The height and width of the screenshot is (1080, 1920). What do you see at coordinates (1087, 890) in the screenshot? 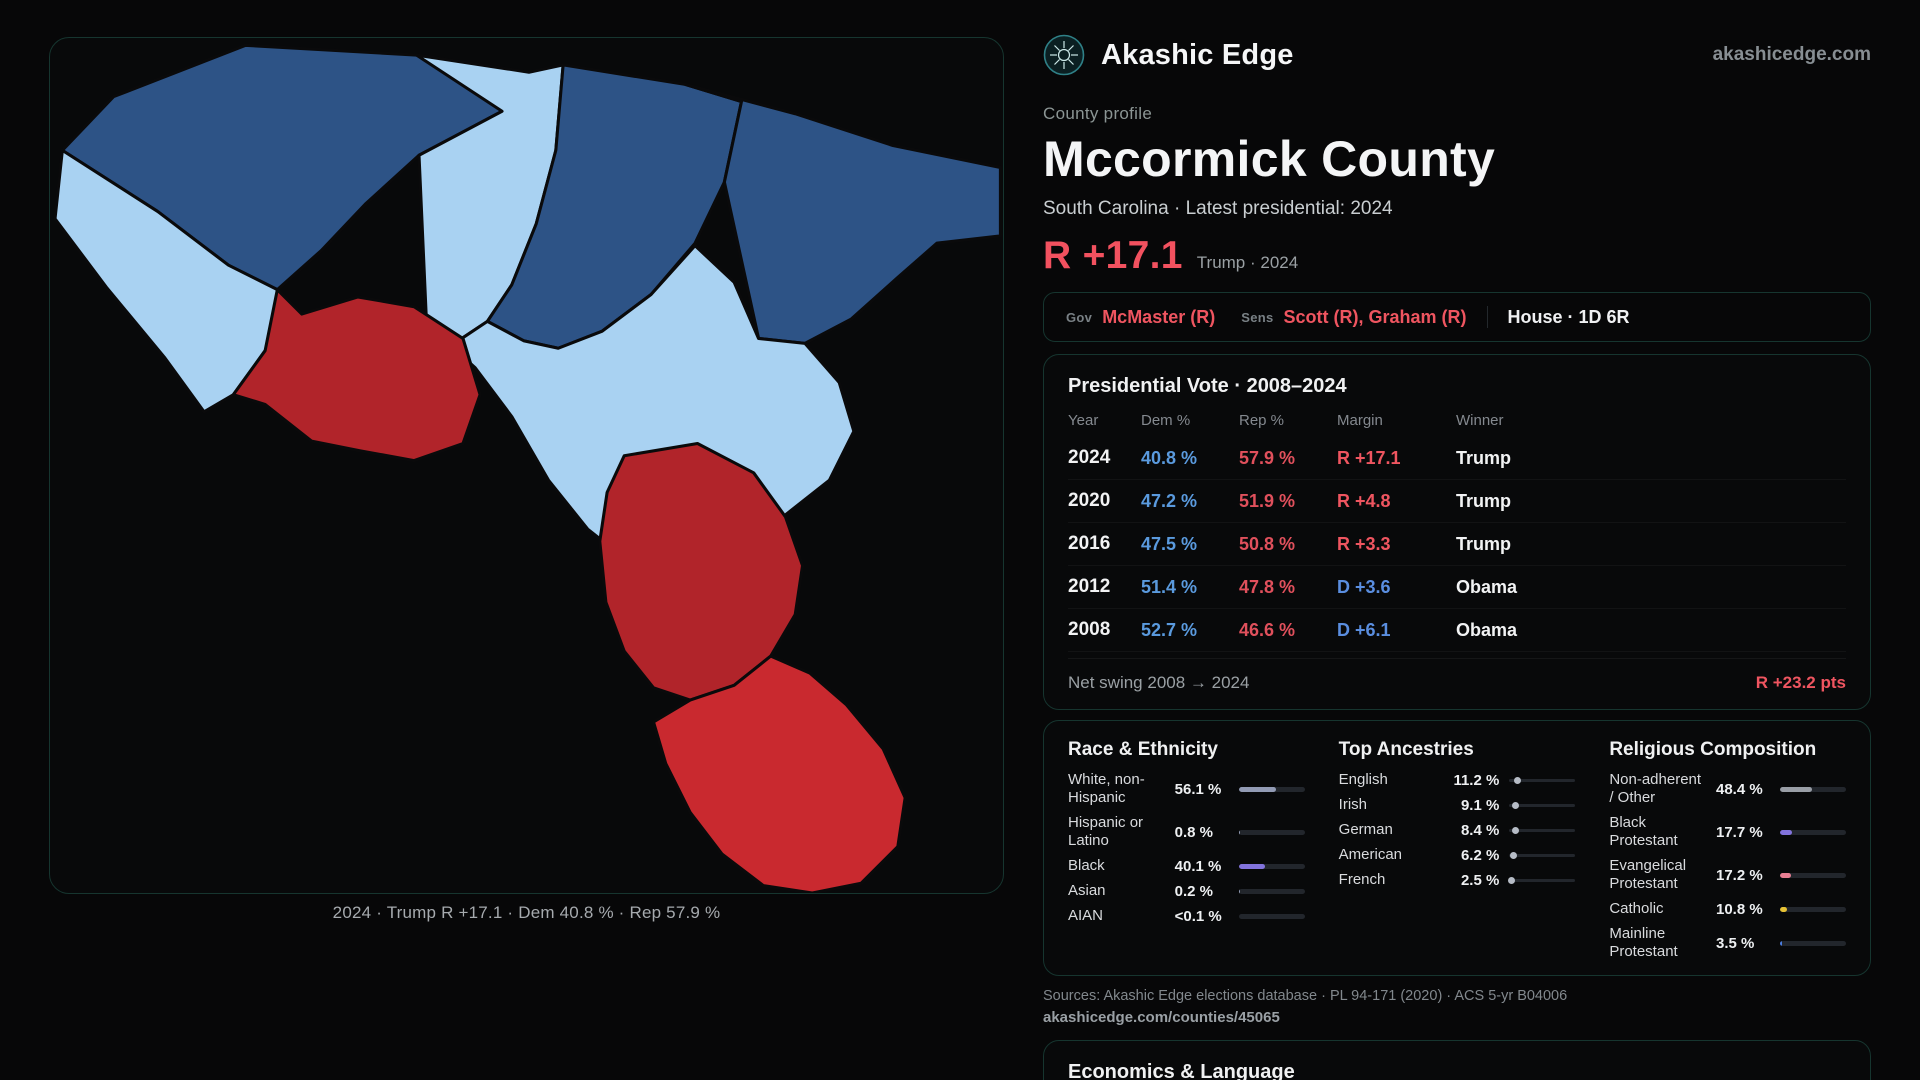
I see `stat-label: Asian` at bounding box center [1087, 890].